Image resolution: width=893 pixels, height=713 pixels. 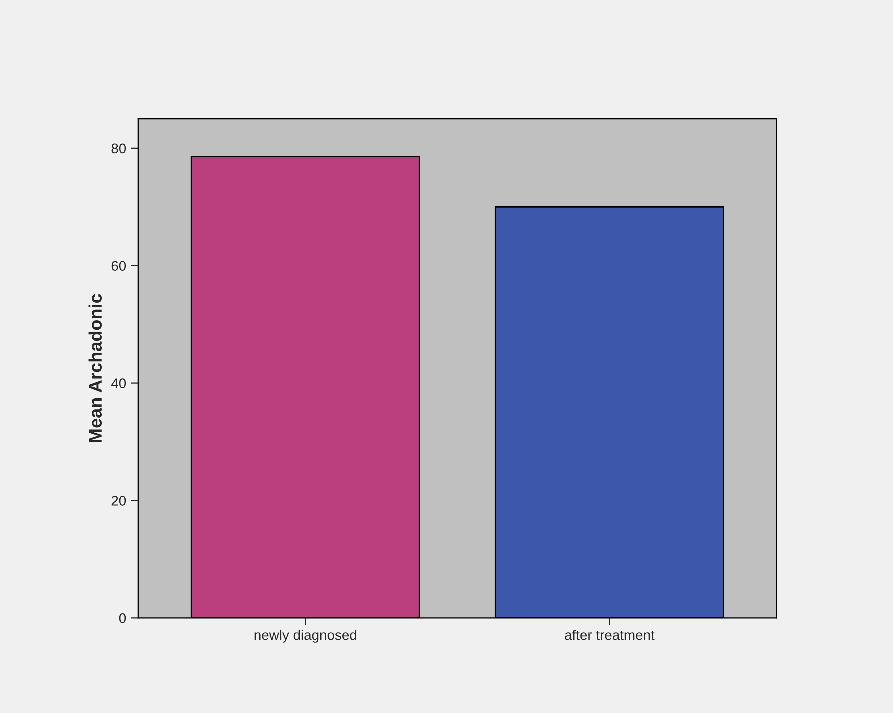 I want to click on y-tick-label: 20, so click(x=119, y=501).